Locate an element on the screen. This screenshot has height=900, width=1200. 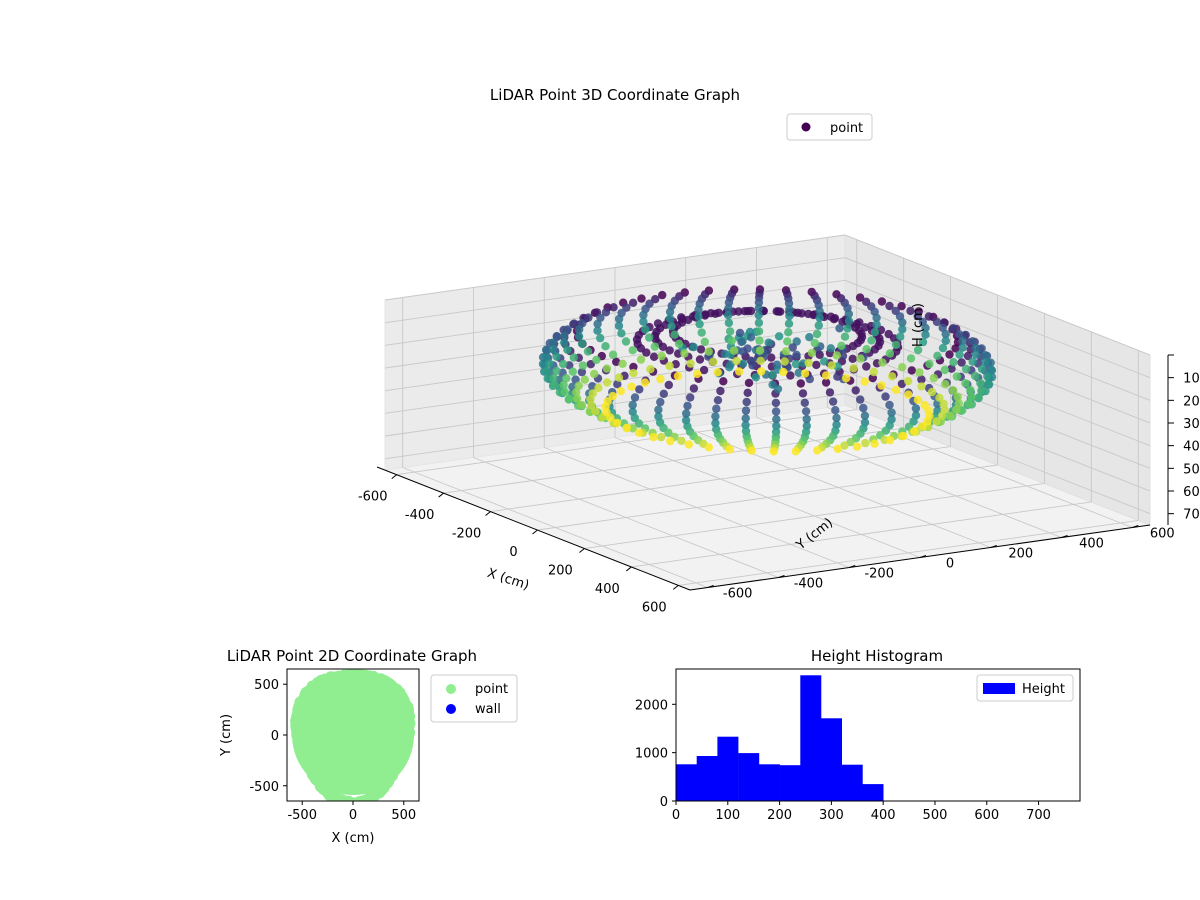
hist-xtick-label: 0 is located at coordinates (676, 815).